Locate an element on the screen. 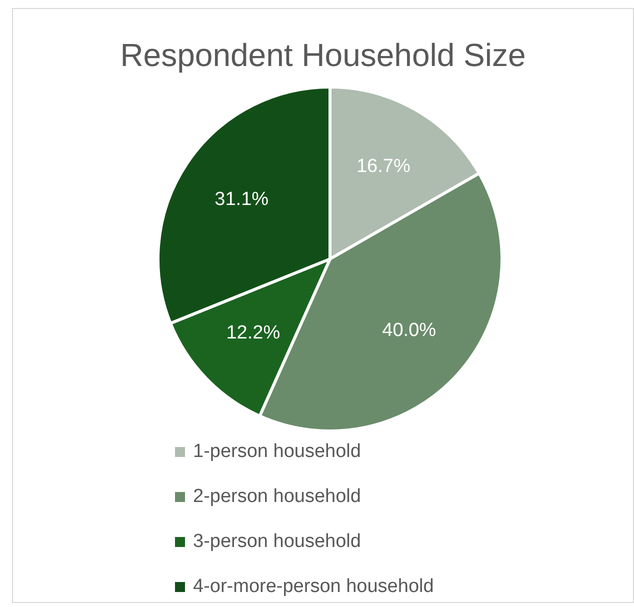 This screenshot has height=607, width=634. legend-label: 2-person household is located at coordinates (277, 497).